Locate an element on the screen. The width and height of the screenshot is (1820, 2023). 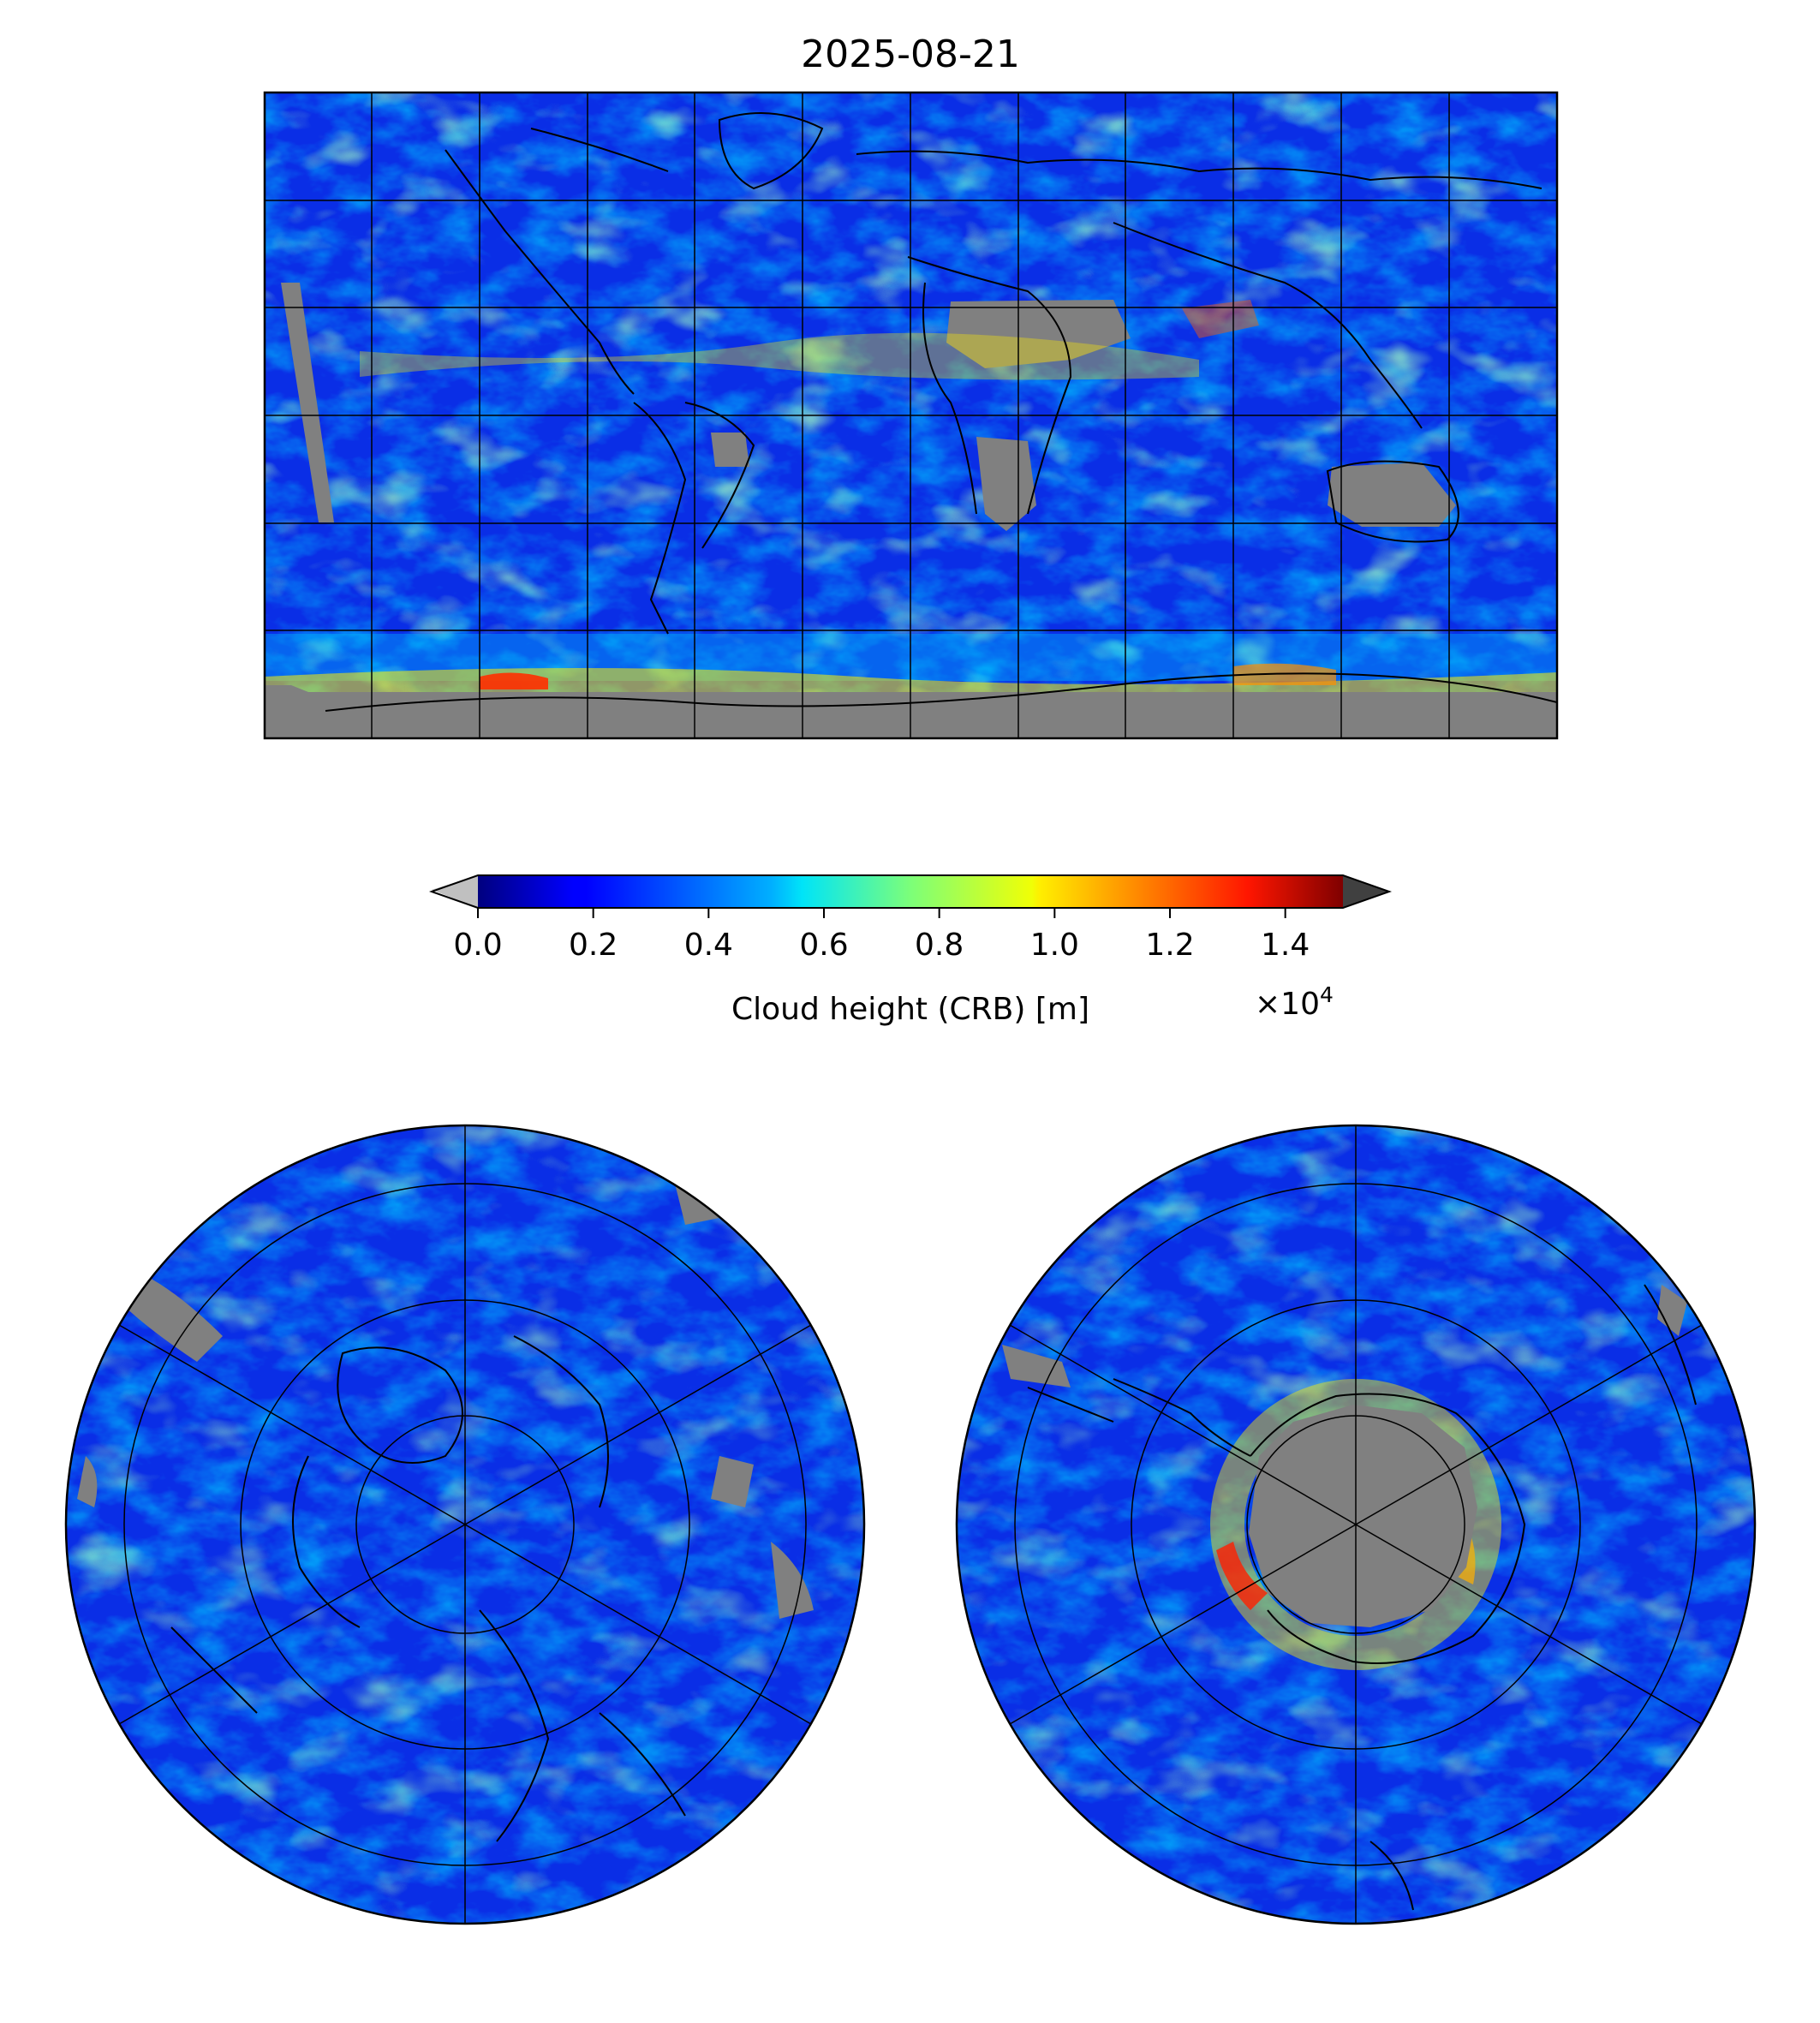
colorbar-tick-label: 0.4 is located at coordinates (708, 946).